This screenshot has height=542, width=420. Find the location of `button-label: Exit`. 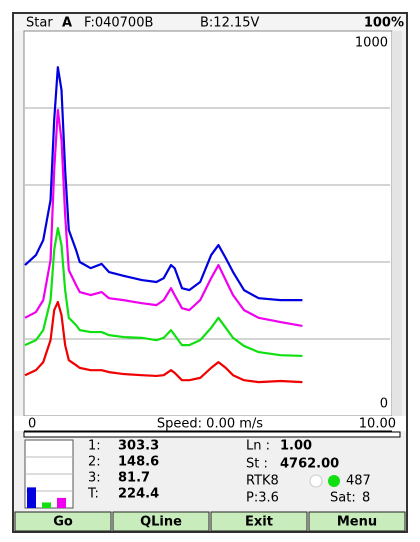

button-label: Exit is located at coordinates (259, 522).